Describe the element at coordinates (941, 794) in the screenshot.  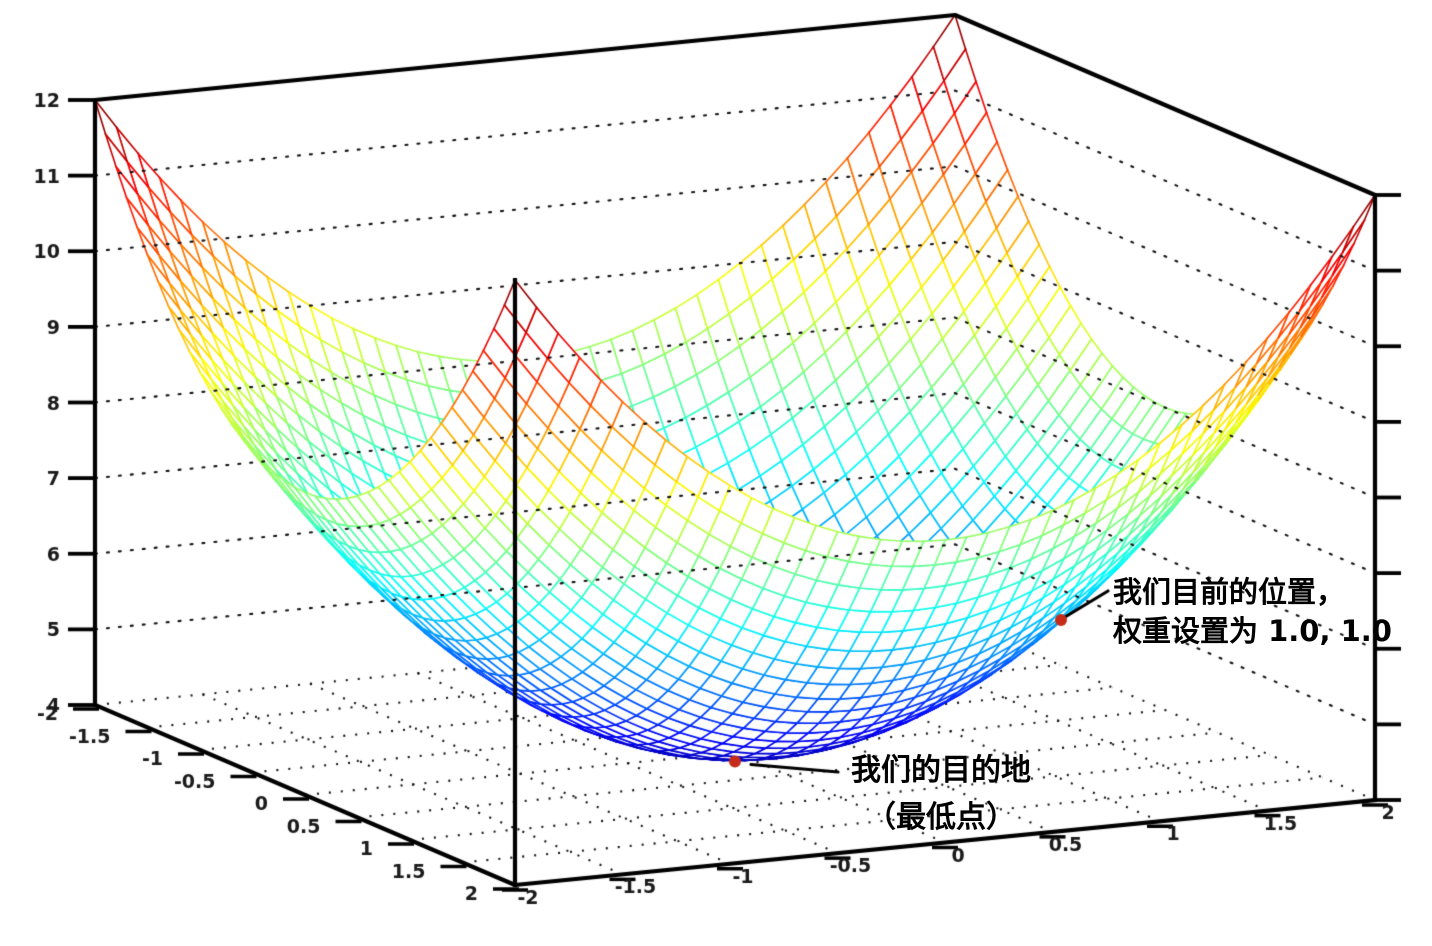
I see `annotation-destination: 我们的目的地 （最低点）` at that location.